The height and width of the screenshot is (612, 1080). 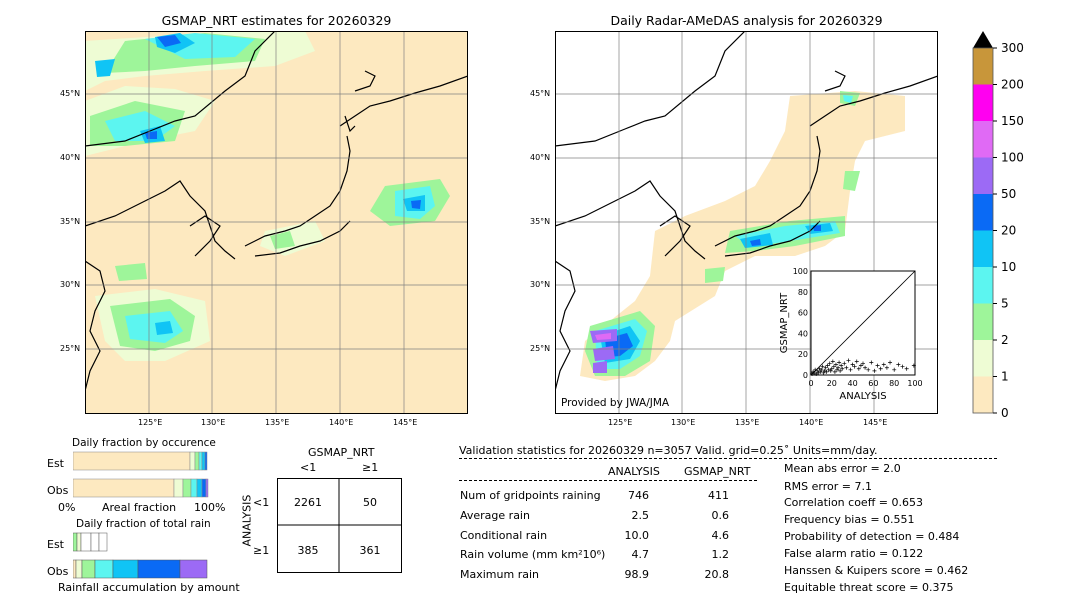 What do you see at coordinates (983, 39) in the screenshot?
I see `colorbar-extend-arrow` at bounding box center [983, 39].